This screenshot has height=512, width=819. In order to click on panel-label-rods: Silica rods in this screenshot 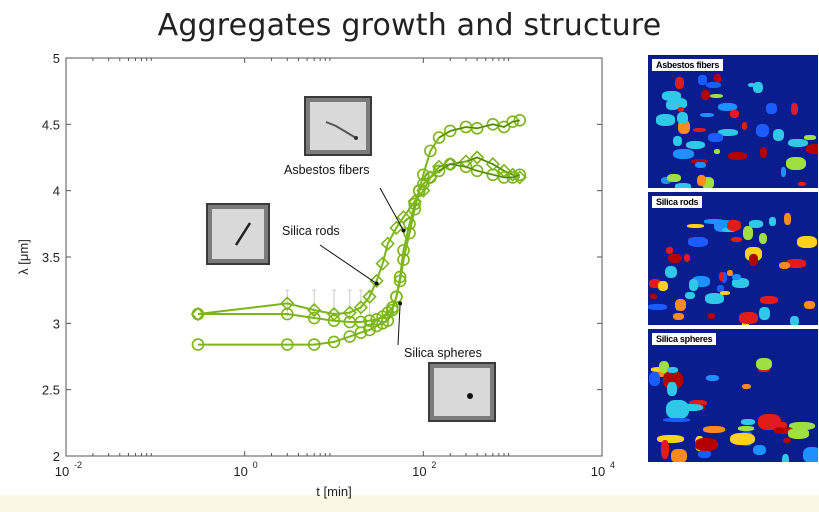, I will do `click(677, 202)`.